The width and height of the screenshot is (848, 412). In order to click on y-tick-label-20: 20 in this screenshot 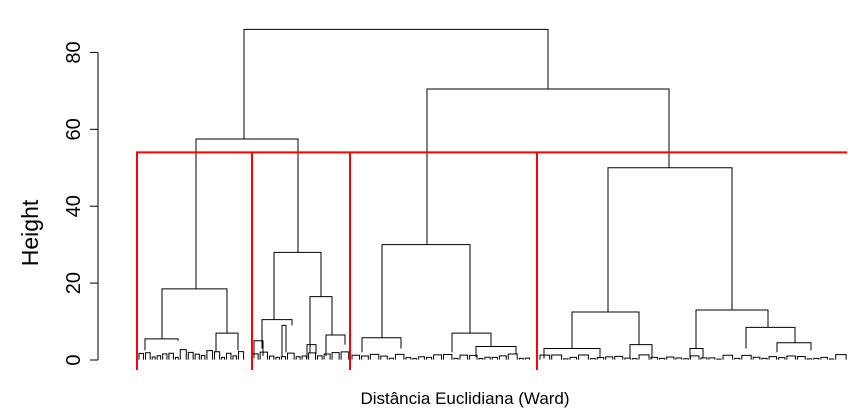, I will do `click(74, 283)`.